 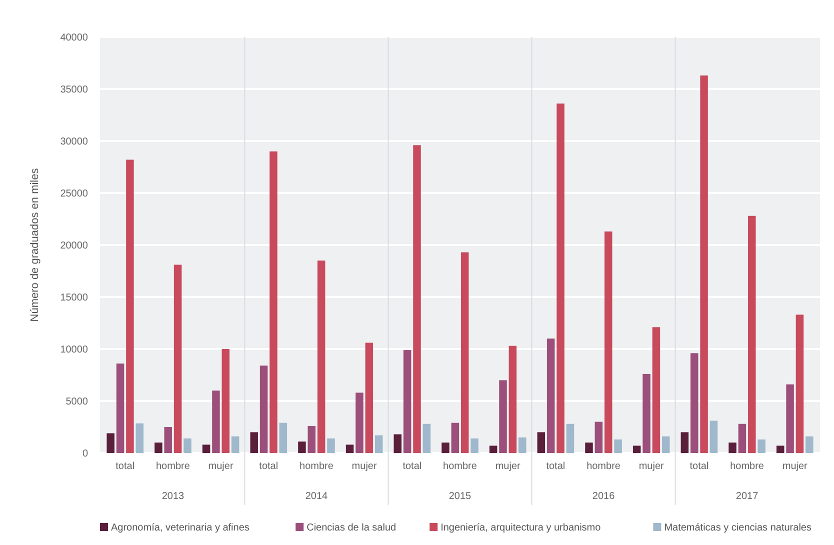 I want to click on y-tick-label: 15000, so click(x=74, y=298).